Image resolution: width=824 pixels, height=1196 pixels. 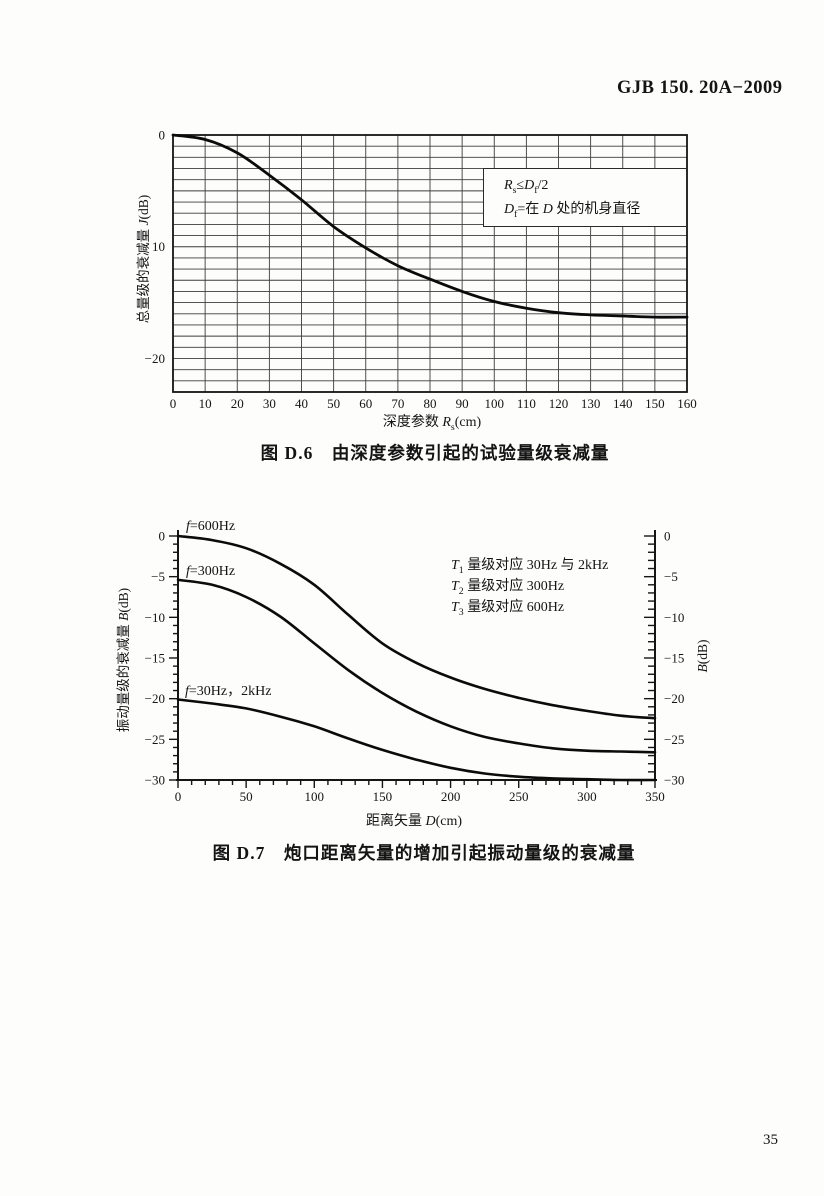 I want to click on d7-curve-f-600hz, so click(x=416, y=627).